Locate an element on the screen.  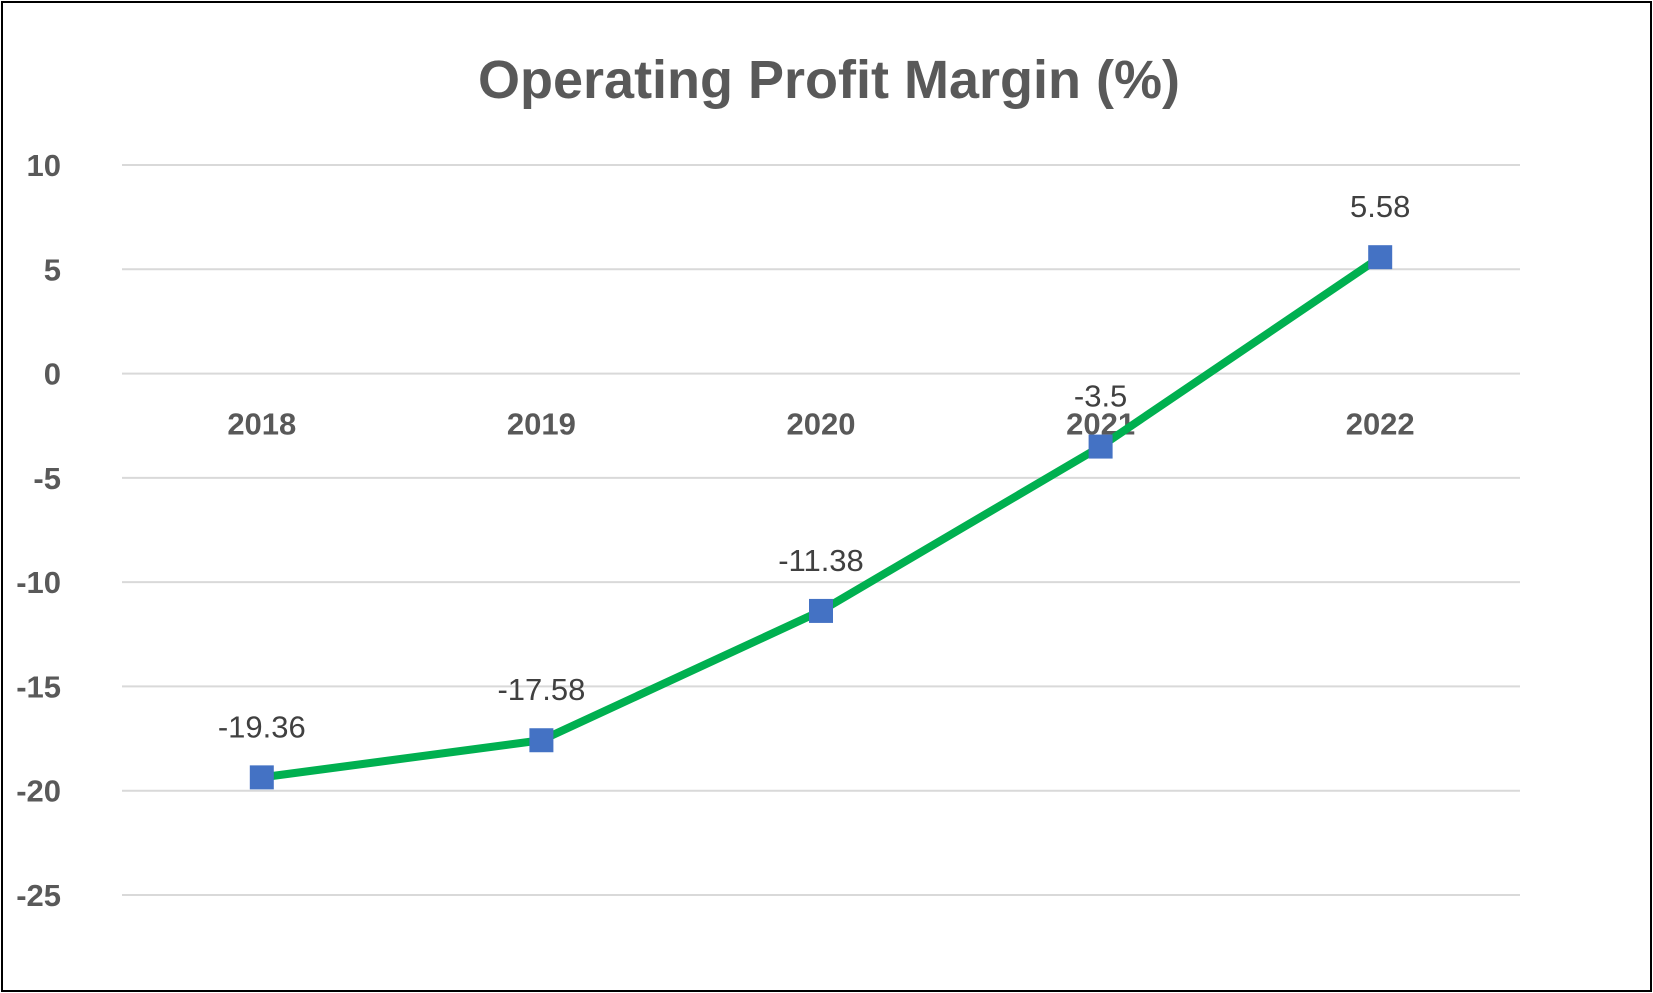
y-tick-label: -10 is located at coordinates (38, 582).